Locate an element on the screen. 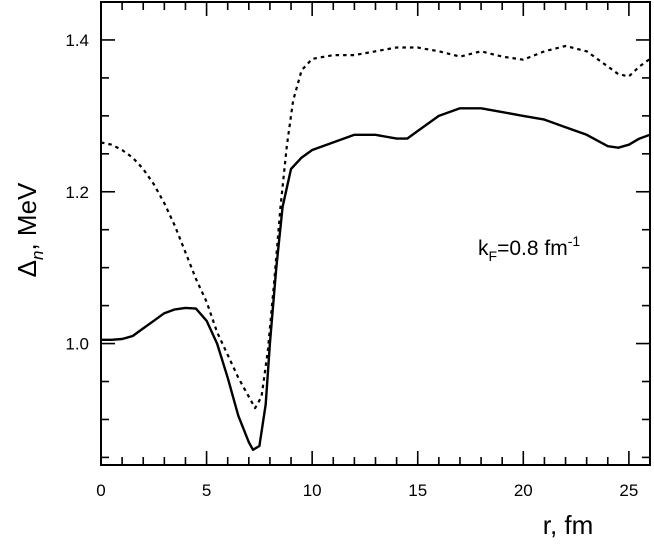  y-axis-label-main: Δ is located at coordinates (27, 268).